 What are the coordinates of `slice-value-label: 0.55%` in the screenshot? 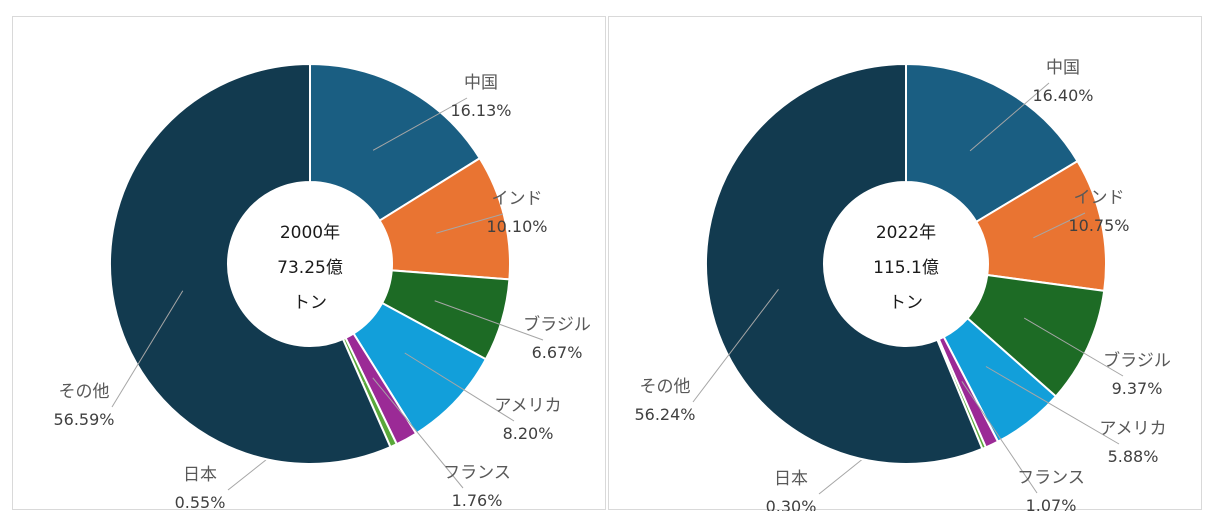 It's located at (200, 502).